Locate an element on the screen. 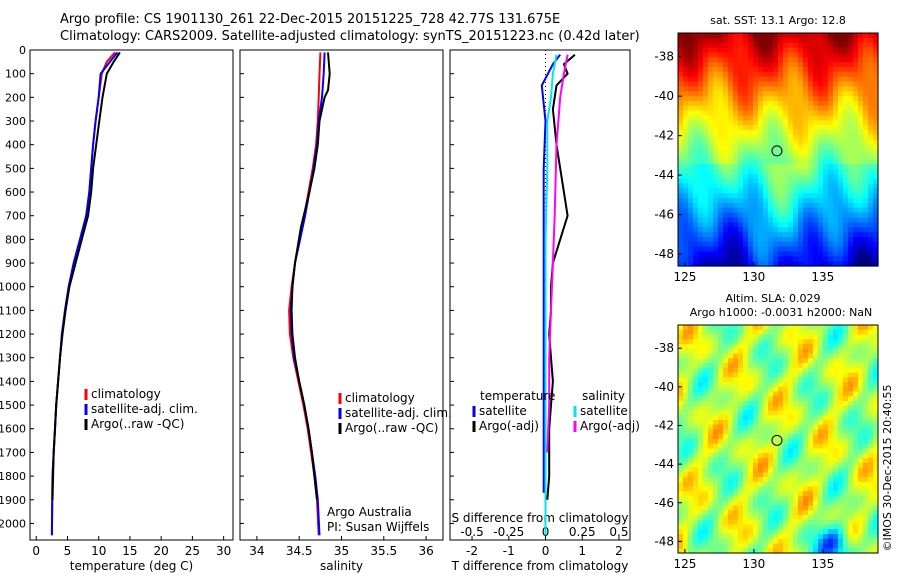 This screenshot has width=900, height=580. temperature-x-tick-label: 15 is located at coordinates (129, 551).